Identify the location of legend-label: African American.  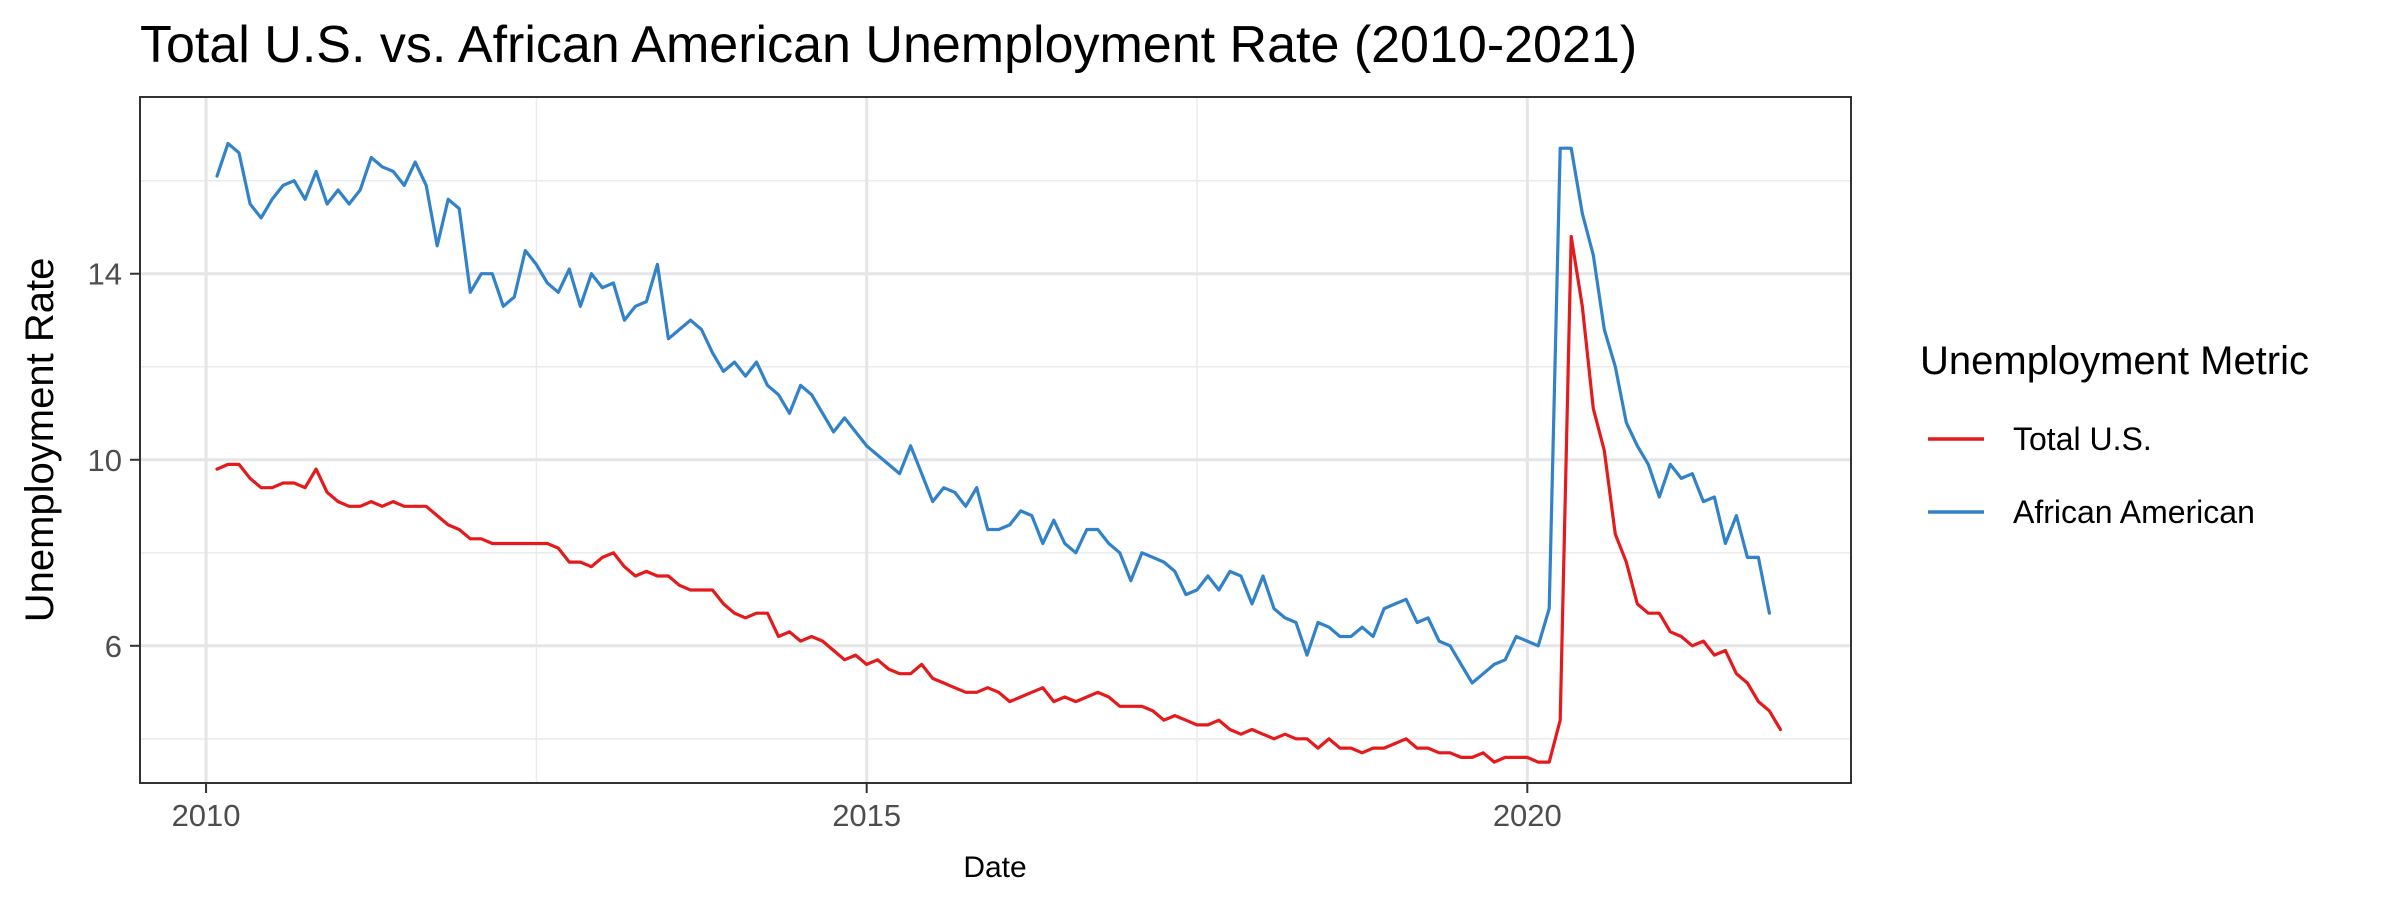
(2134, 512).